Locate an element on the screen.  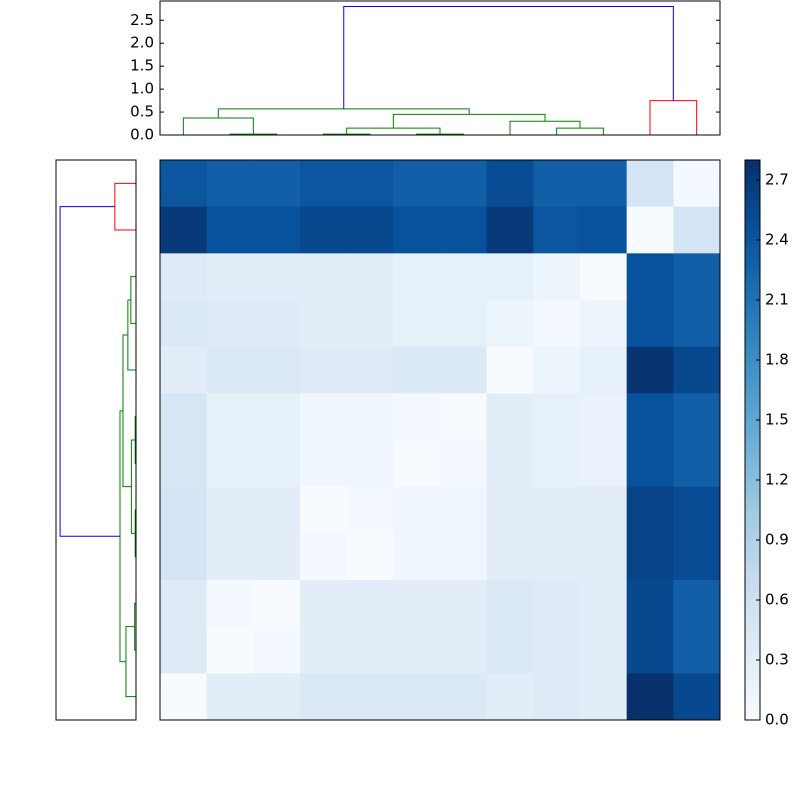
colorbar-tick-label: 1.8 is located at coordinates (777, 360).